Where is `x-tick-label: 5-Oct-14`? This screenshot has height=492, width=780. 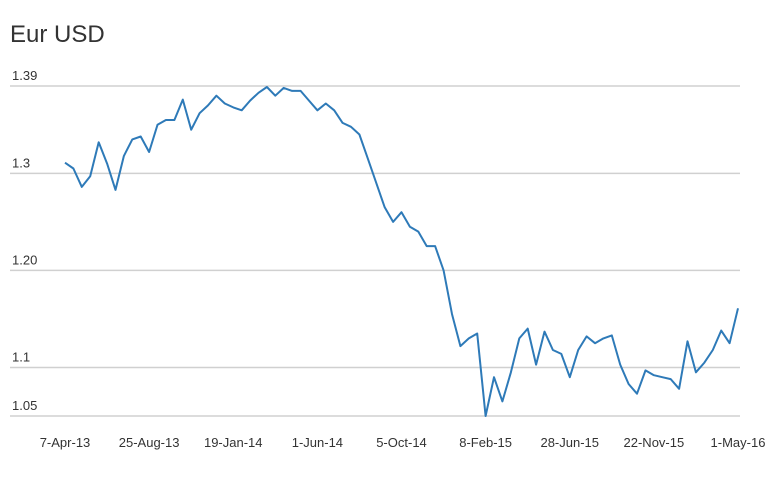
x-tick-label: 5-Oct-14 is located at coordinates (401, 442).